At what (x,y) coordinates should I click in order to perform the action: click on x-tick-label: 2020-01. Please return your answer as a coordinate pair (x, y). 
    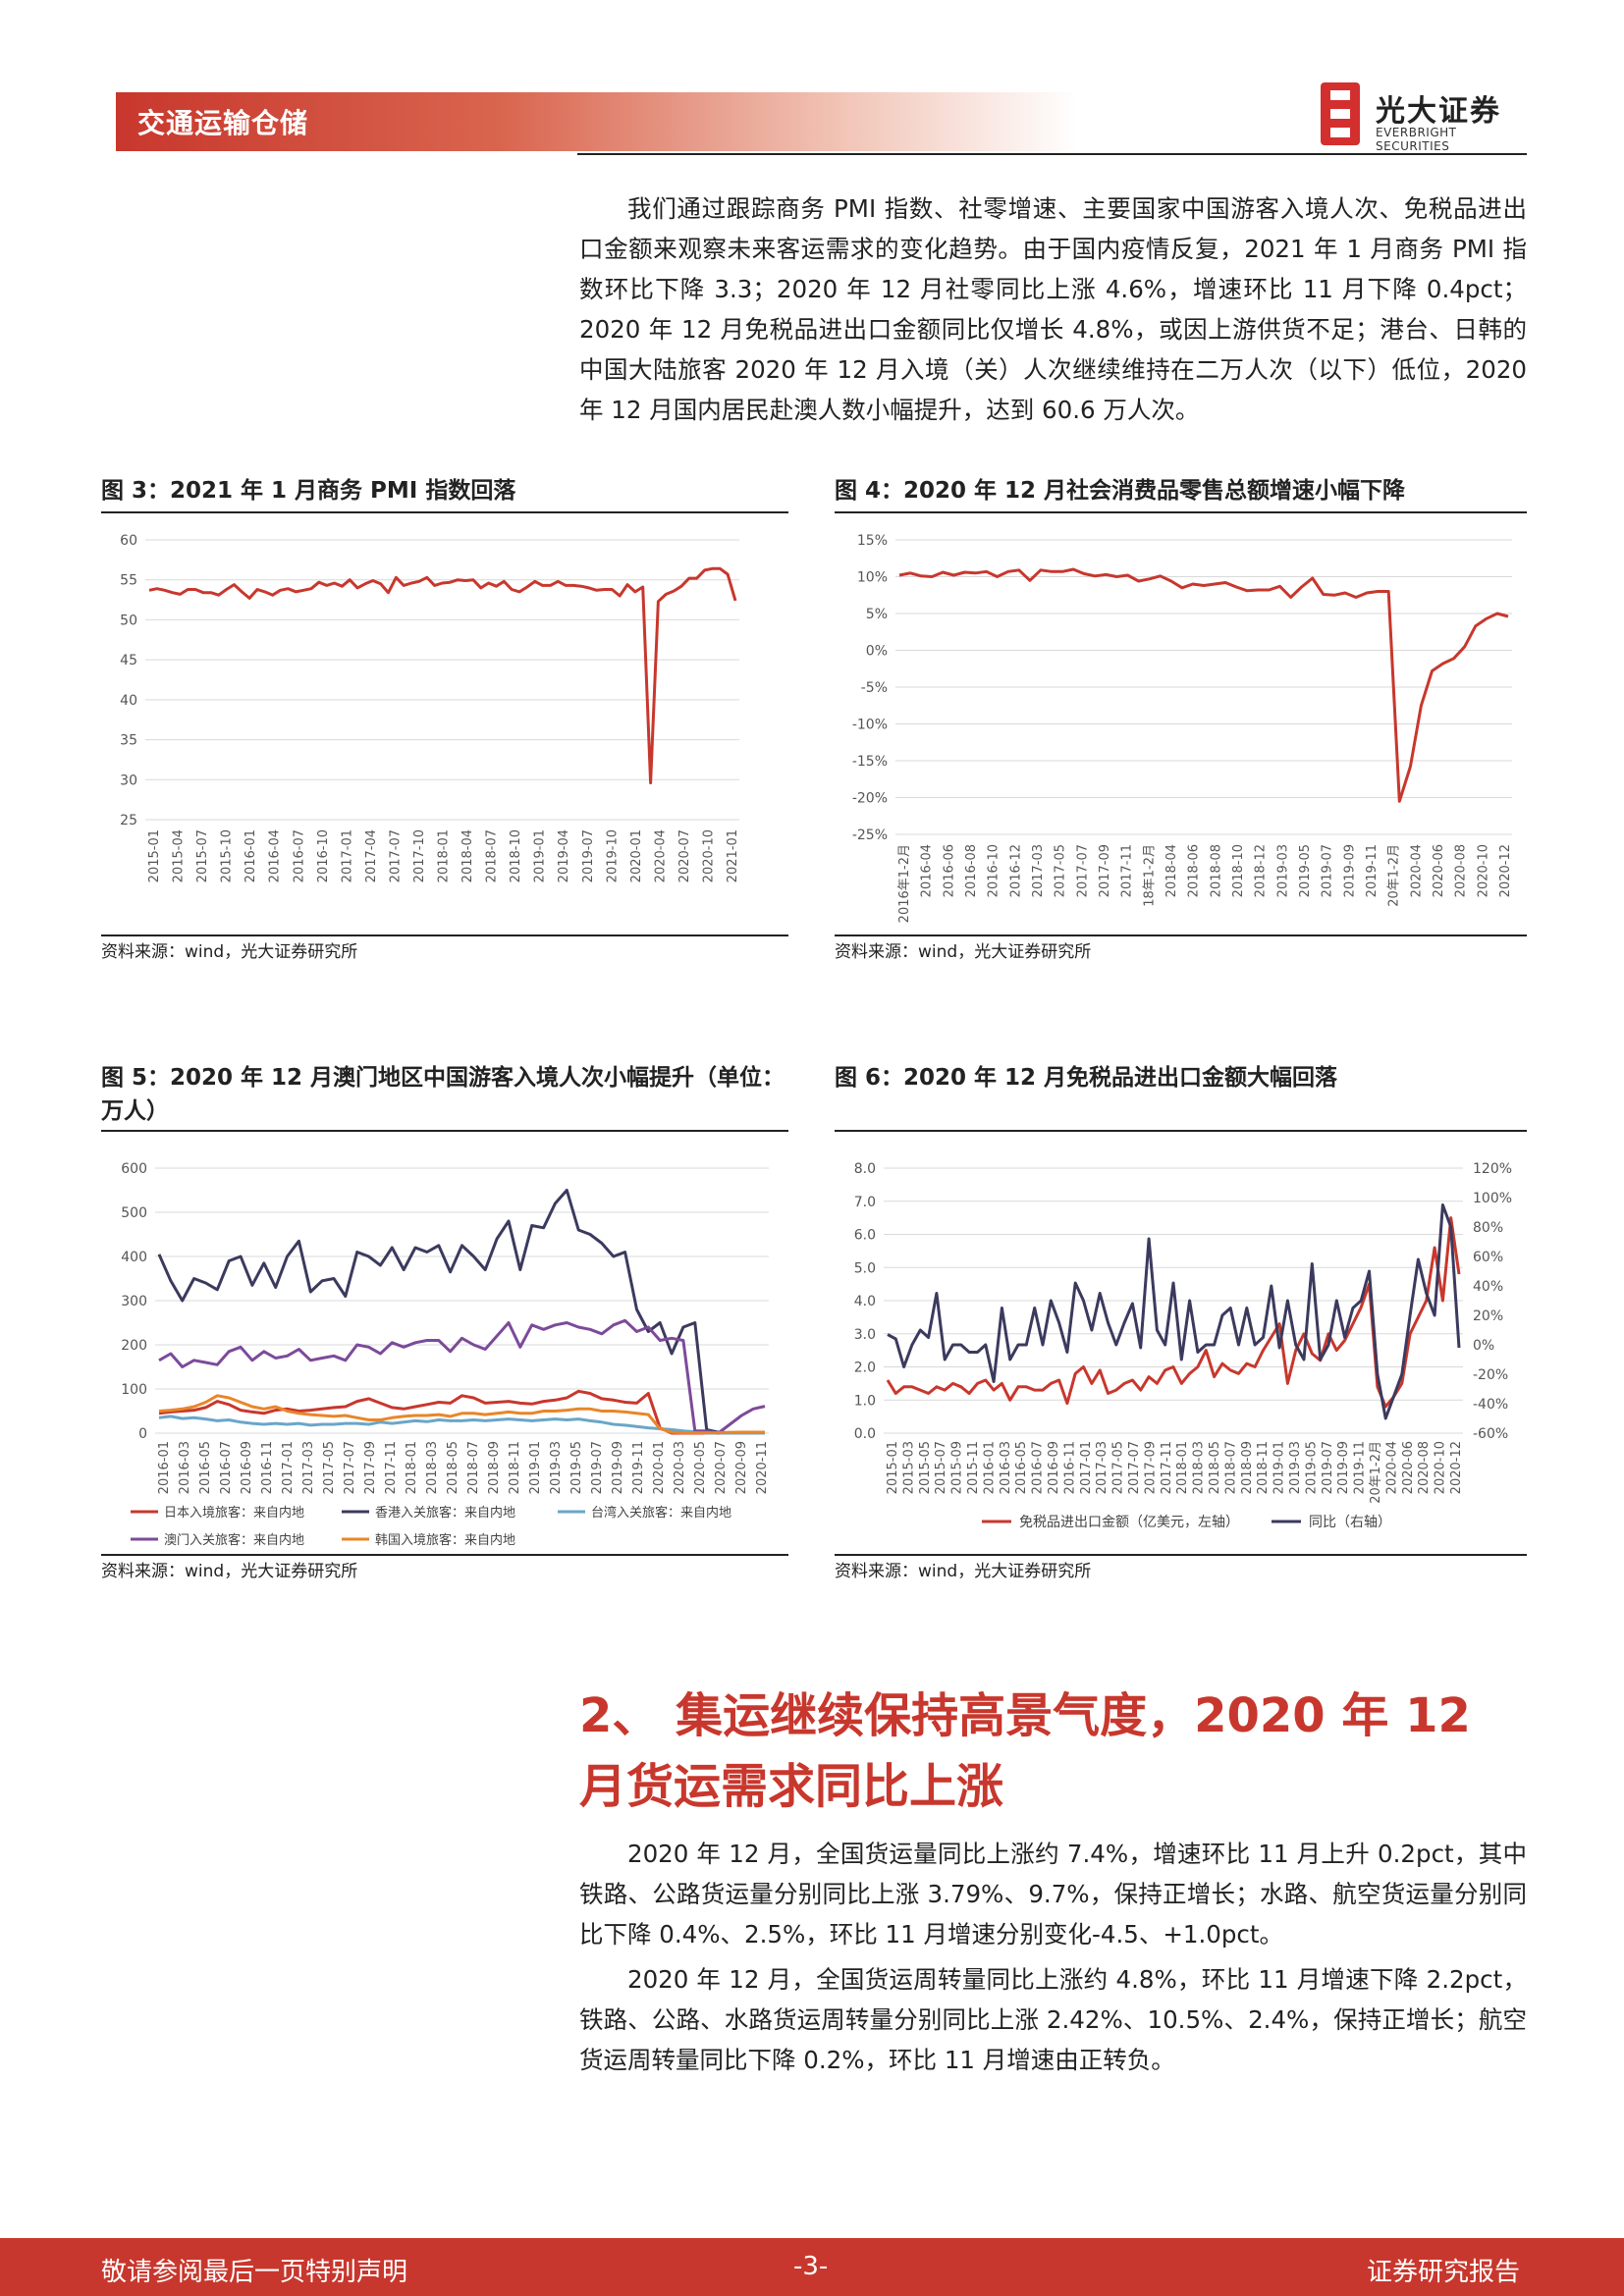
    Looking at the image, I should click on (636, 856).